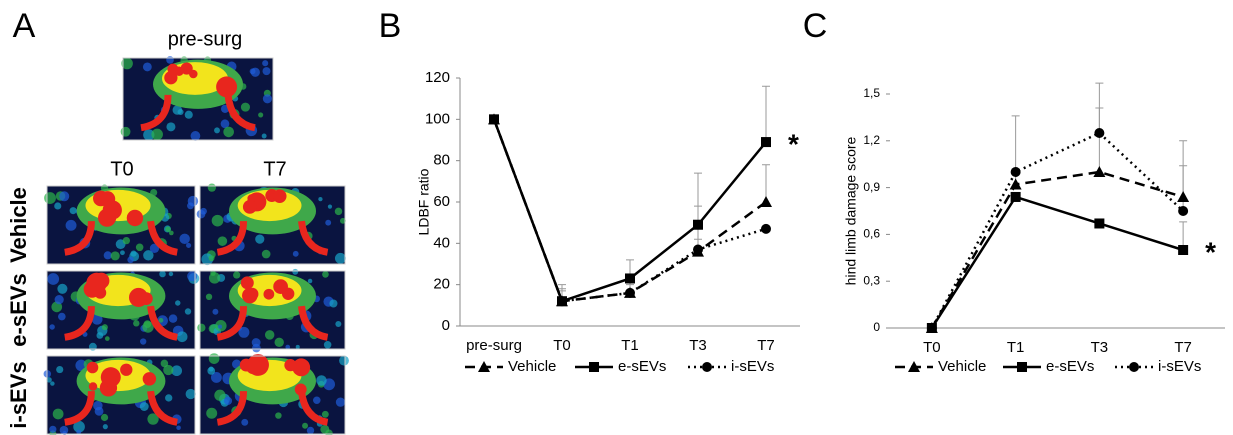  I want to click on row-label: Vehicle, so click(18, 225).